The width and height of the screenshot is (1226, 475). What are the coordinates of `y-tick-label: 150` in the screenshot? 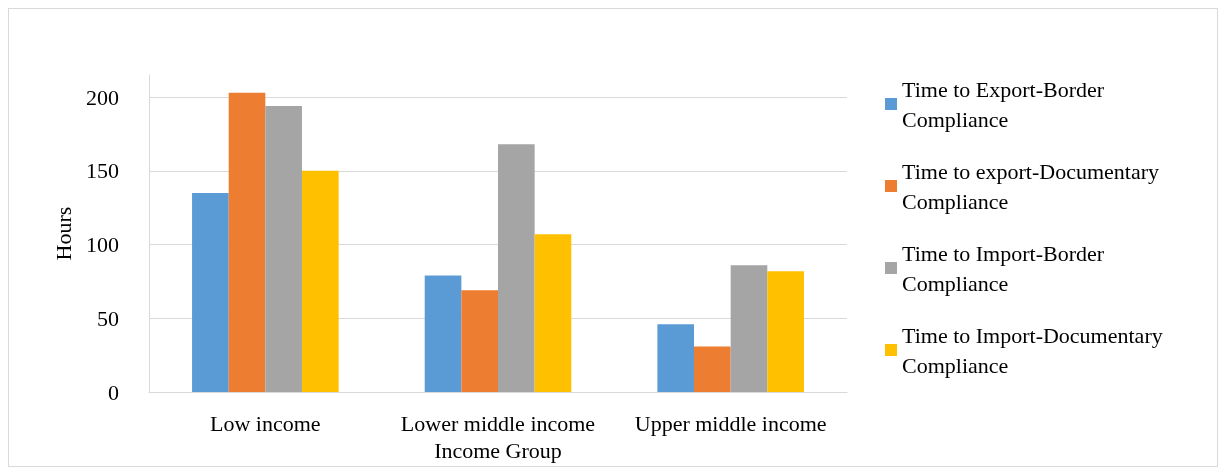 It's located at (102, 171).